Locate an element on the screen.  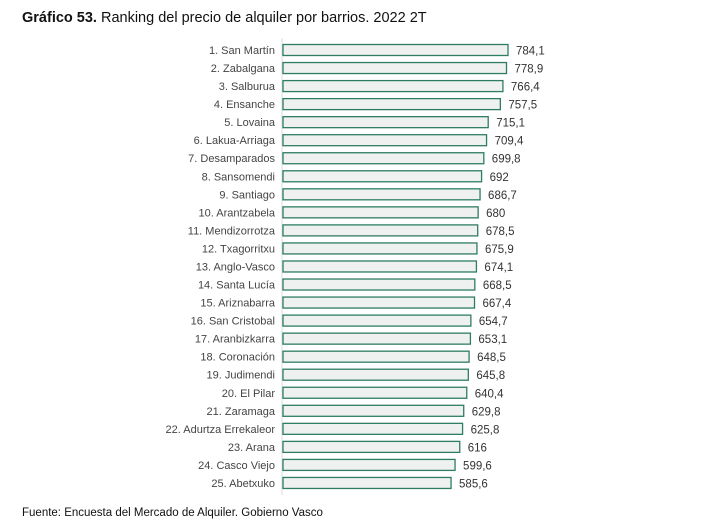
data-label: 680 is located at coordinates (495, 214).